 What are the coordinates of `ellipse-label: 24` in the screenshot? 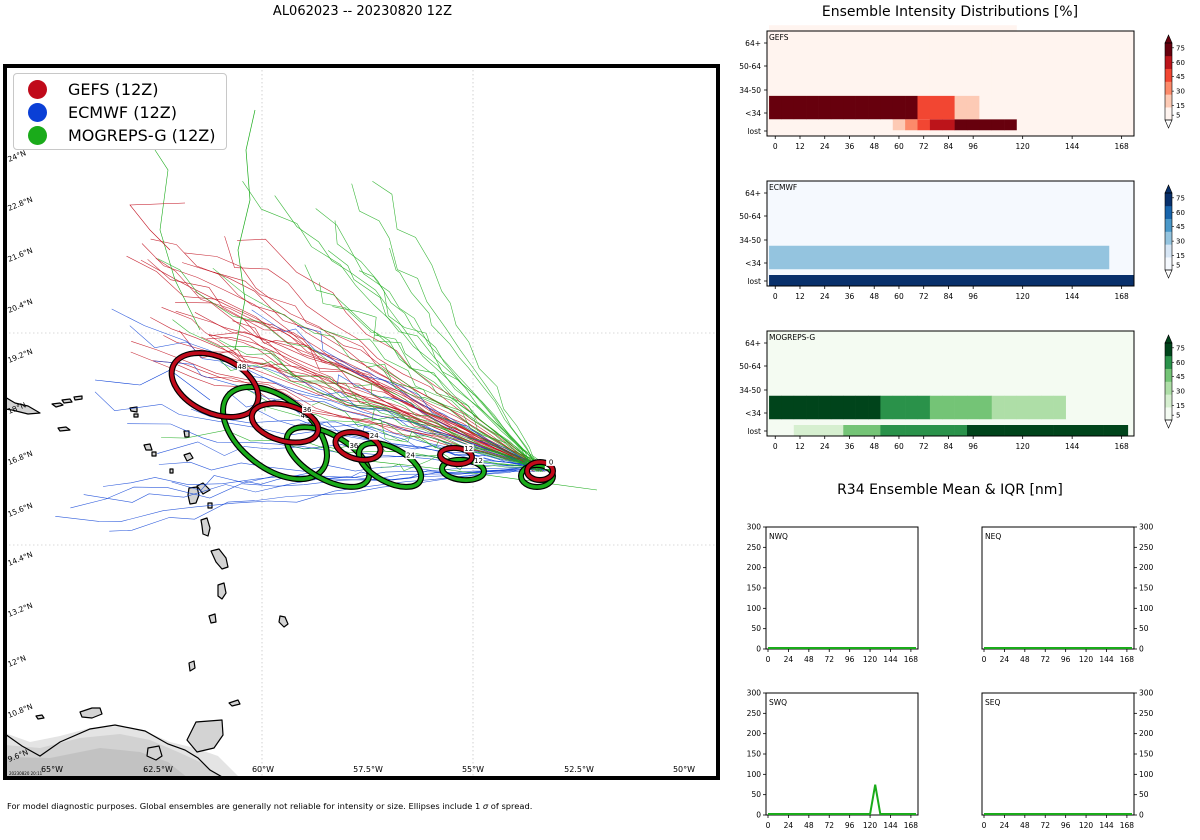 It's located at (410, 456).